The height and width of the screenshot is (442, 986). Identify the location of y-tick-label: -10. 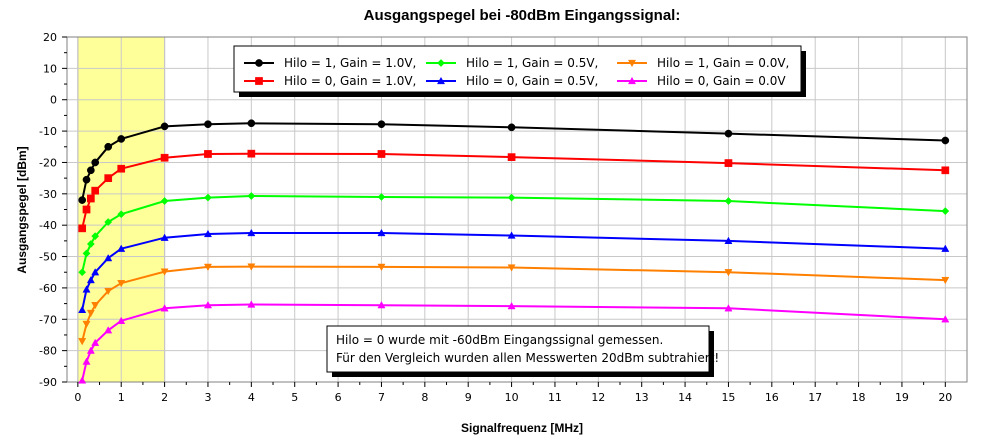
(48, 131).